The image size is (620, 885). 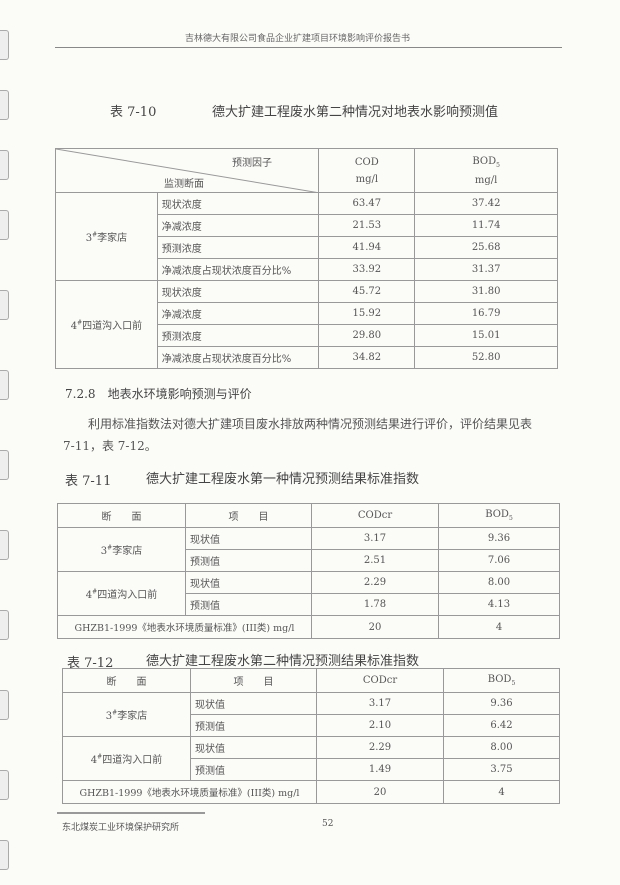 I want to click on running-header: 吉林德大有限公司食品企业扩建项目环境影响评价报告书, so click(x=298, y=39).